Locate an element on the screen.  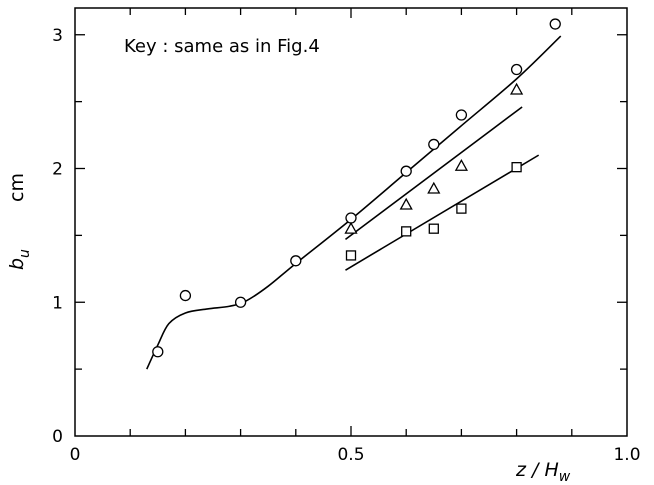
y-axis-label: bu is located at coordinates (19, 259).